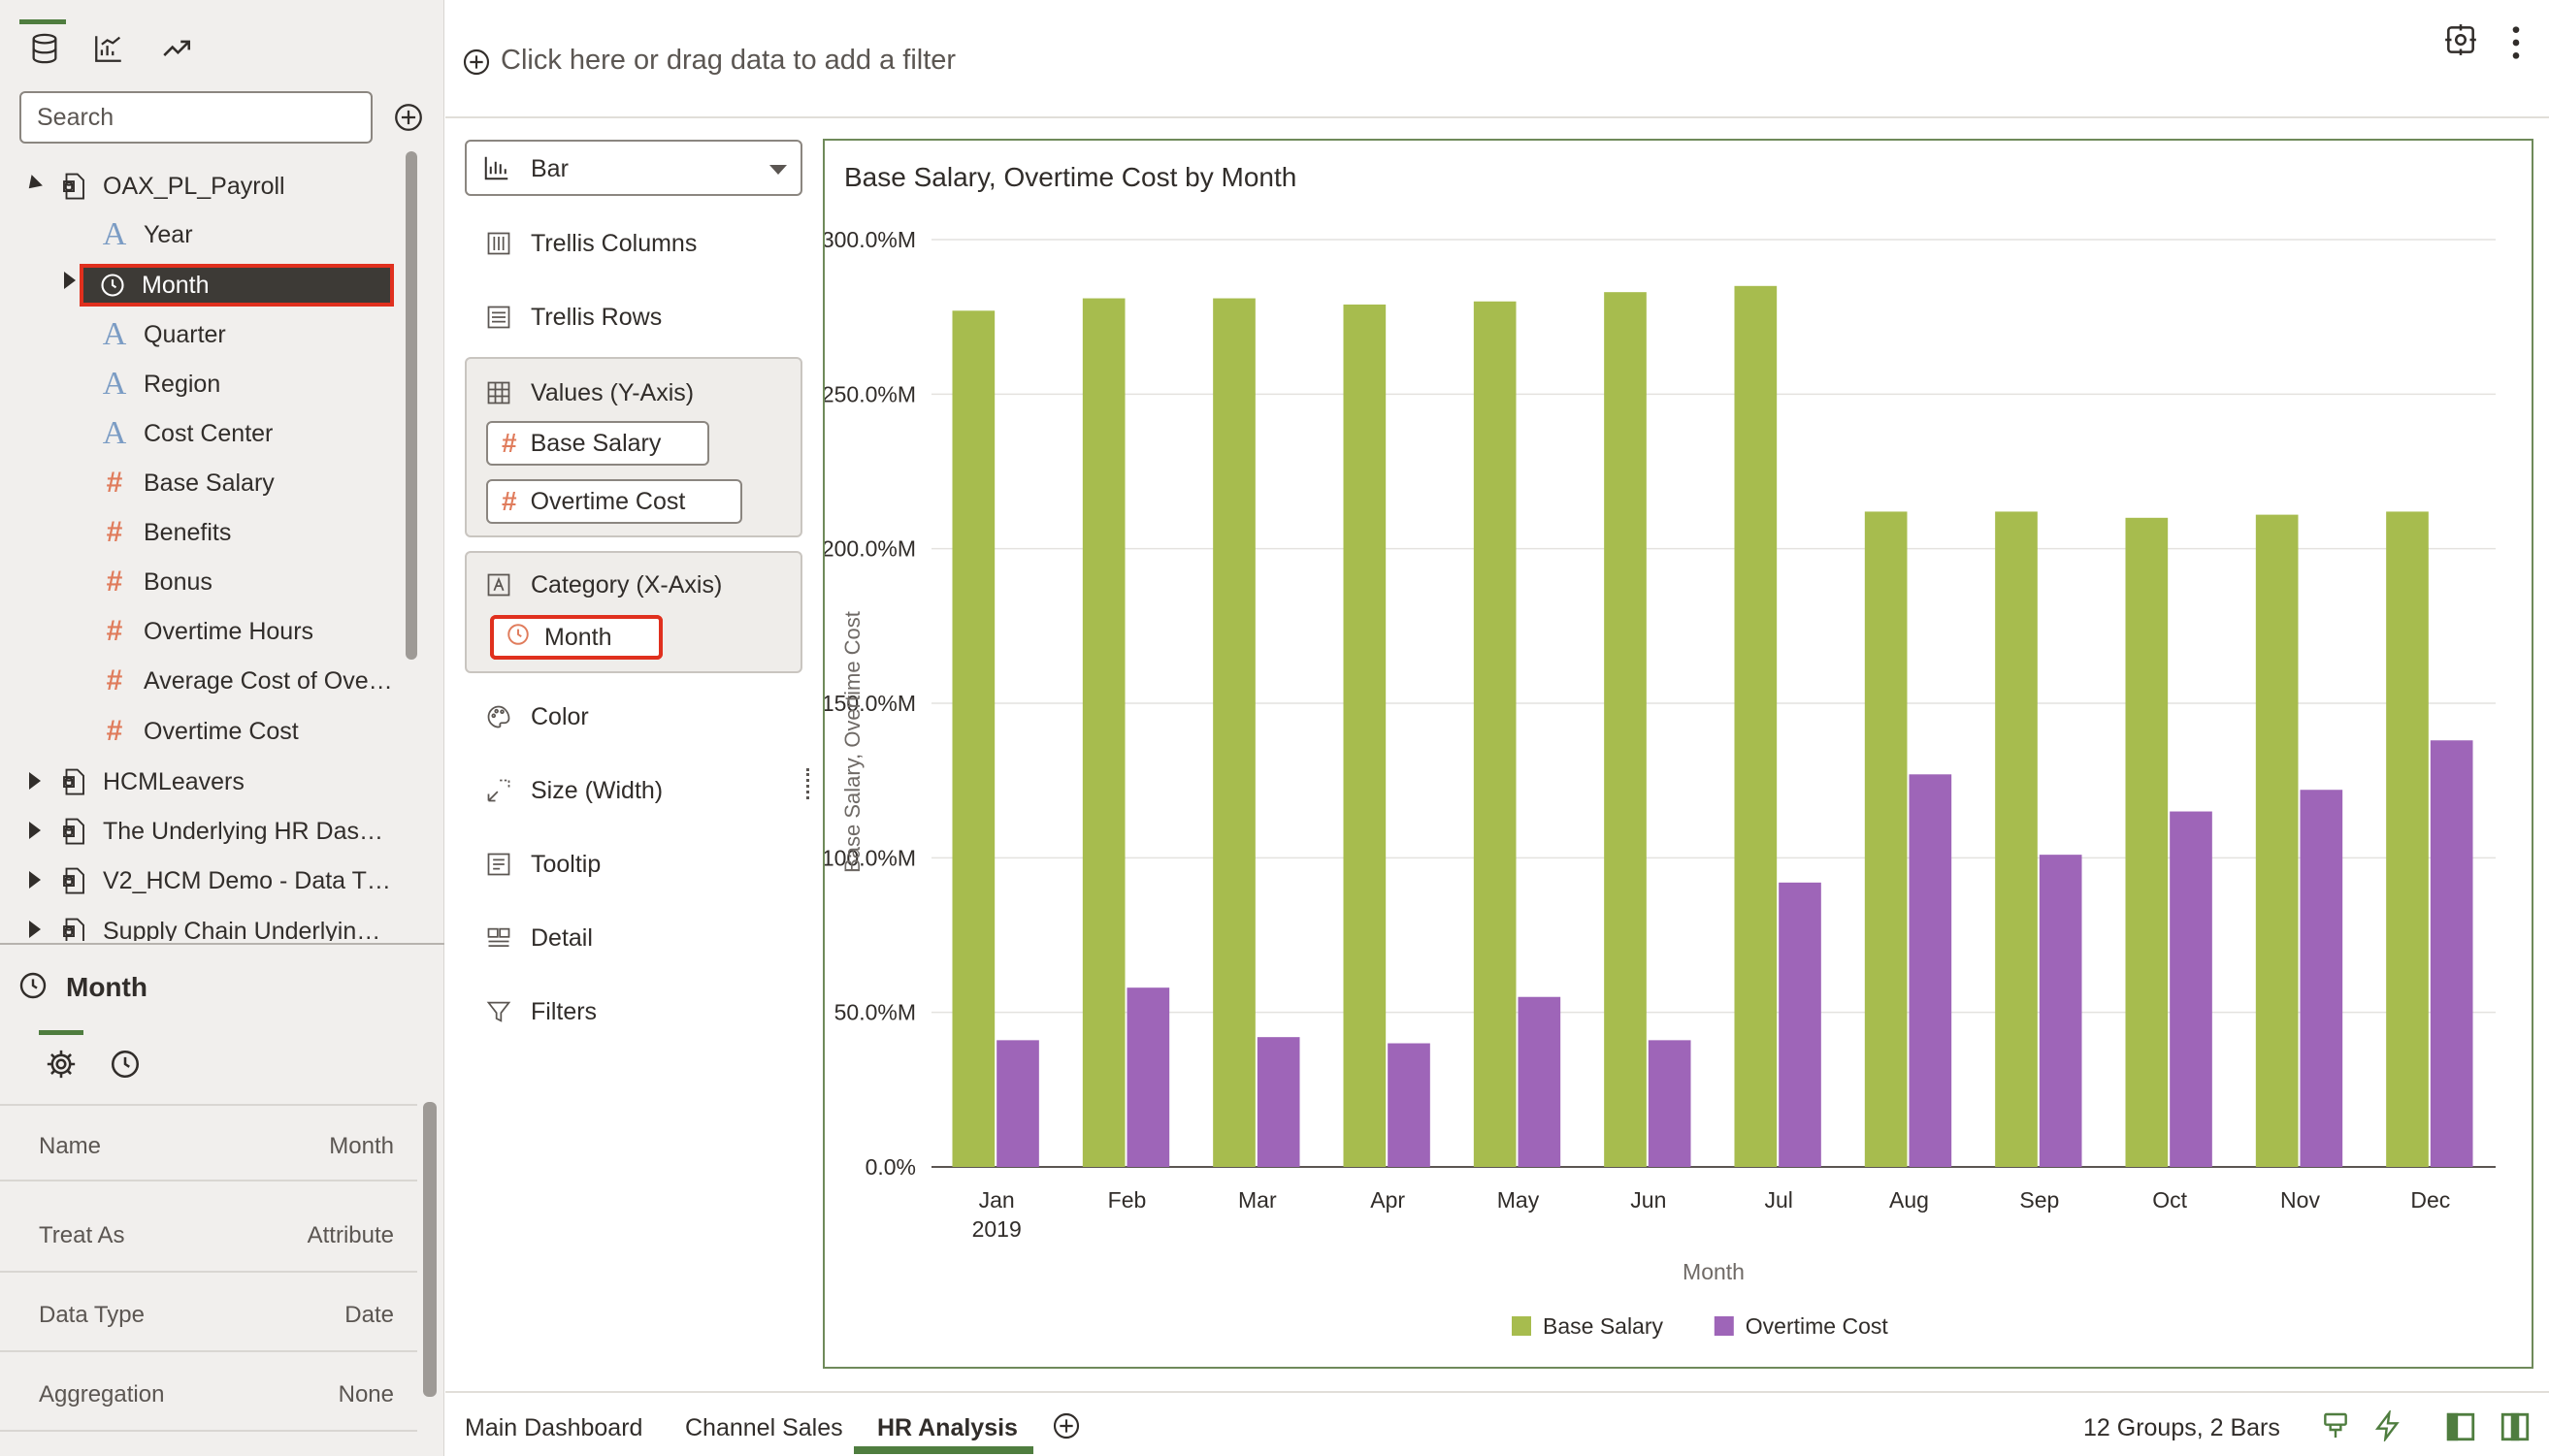  Describe the element at coordinates (540, 1011) in the screenshot. I see `filters-target: Filters` at that location.